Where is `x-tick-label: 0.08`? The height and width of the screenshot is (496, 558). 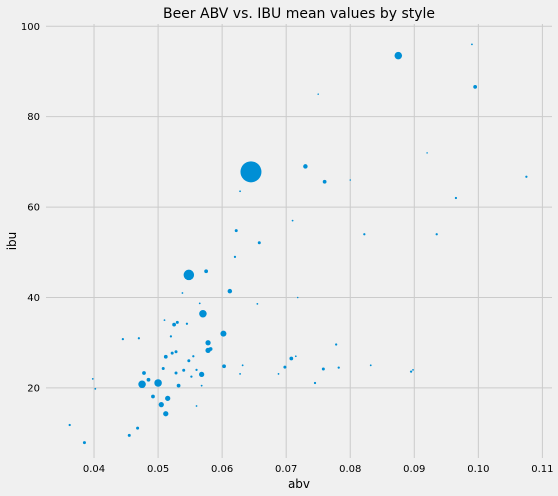 x-tick-label: 0.08 is located at coordinates (350, 469).